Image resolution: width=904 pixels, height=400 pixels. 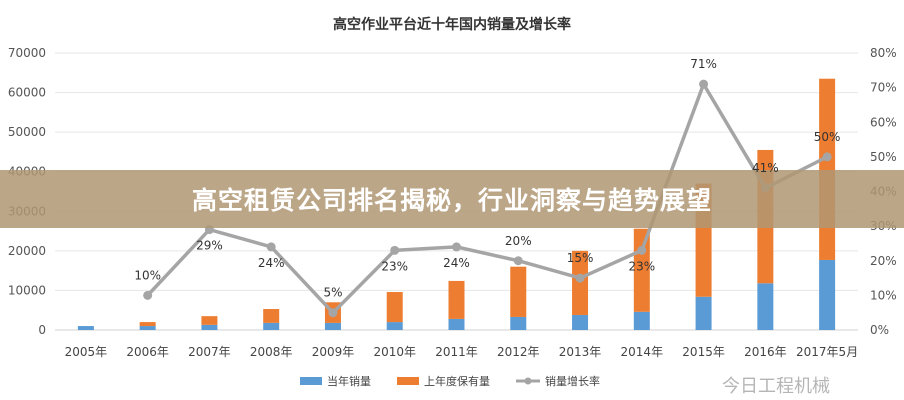 I want to click on y-right-tick-label: 80%, so click(x=883, y=53).